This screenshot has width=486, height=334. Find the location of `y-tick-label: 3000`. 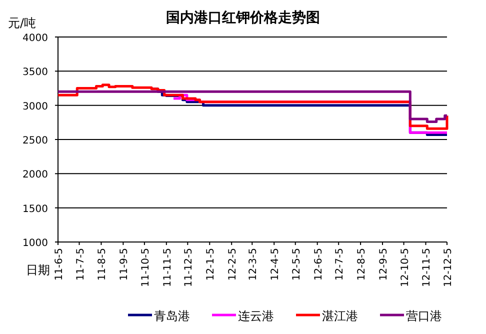

y-tick-label: 3000 is located at coordinates (35, 106).